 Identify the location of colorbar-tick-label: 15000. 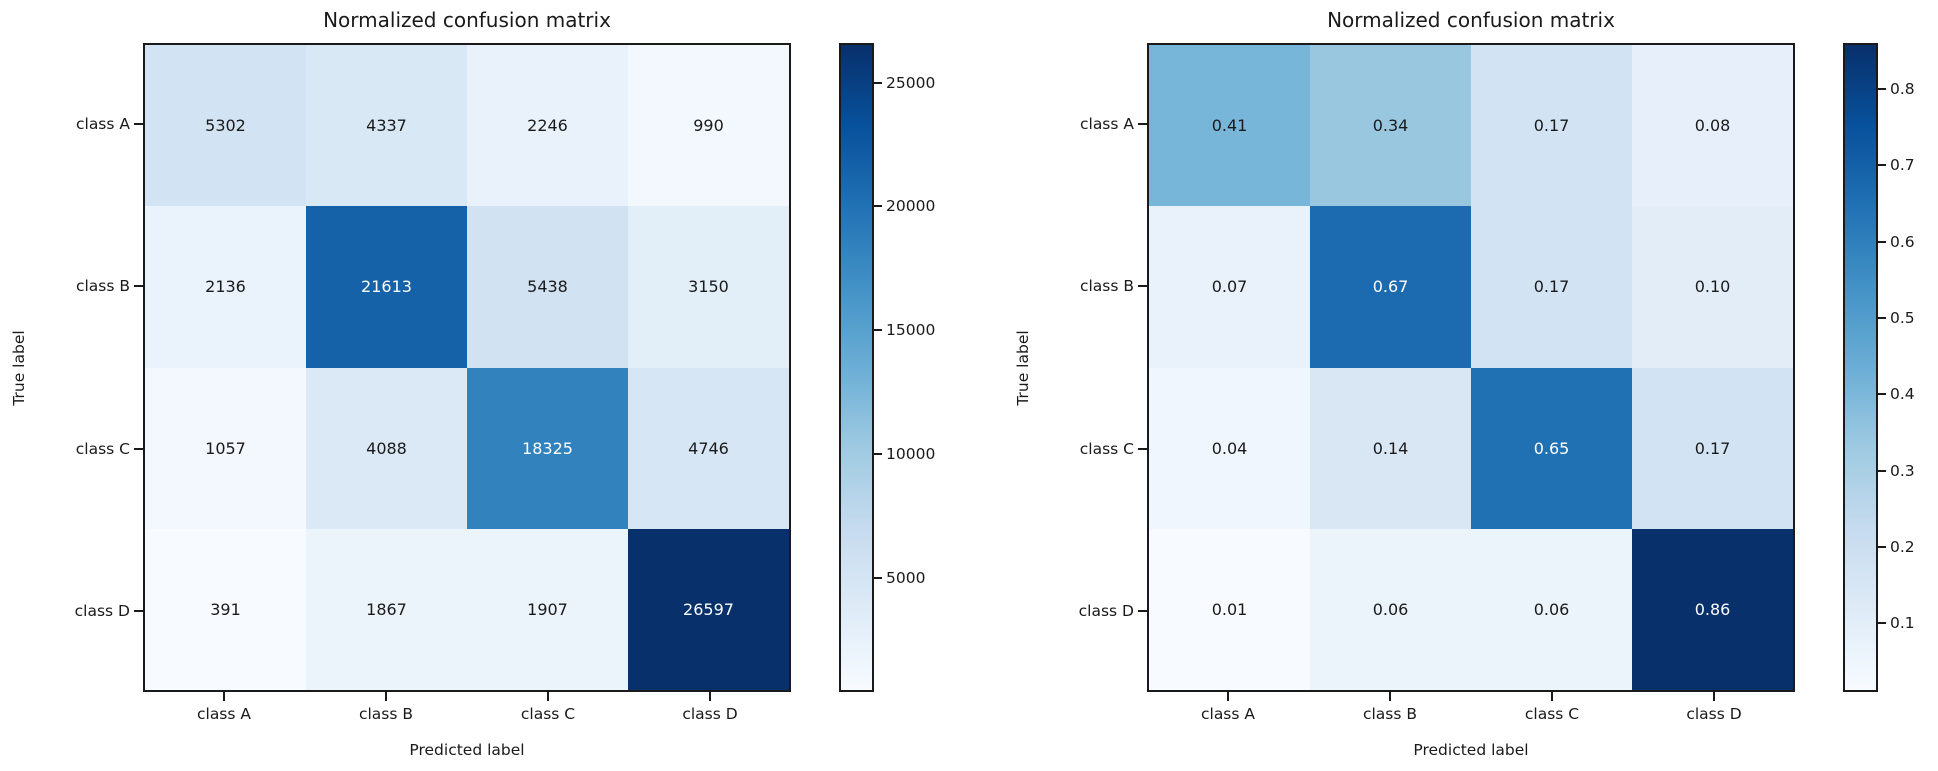
(911, 330).